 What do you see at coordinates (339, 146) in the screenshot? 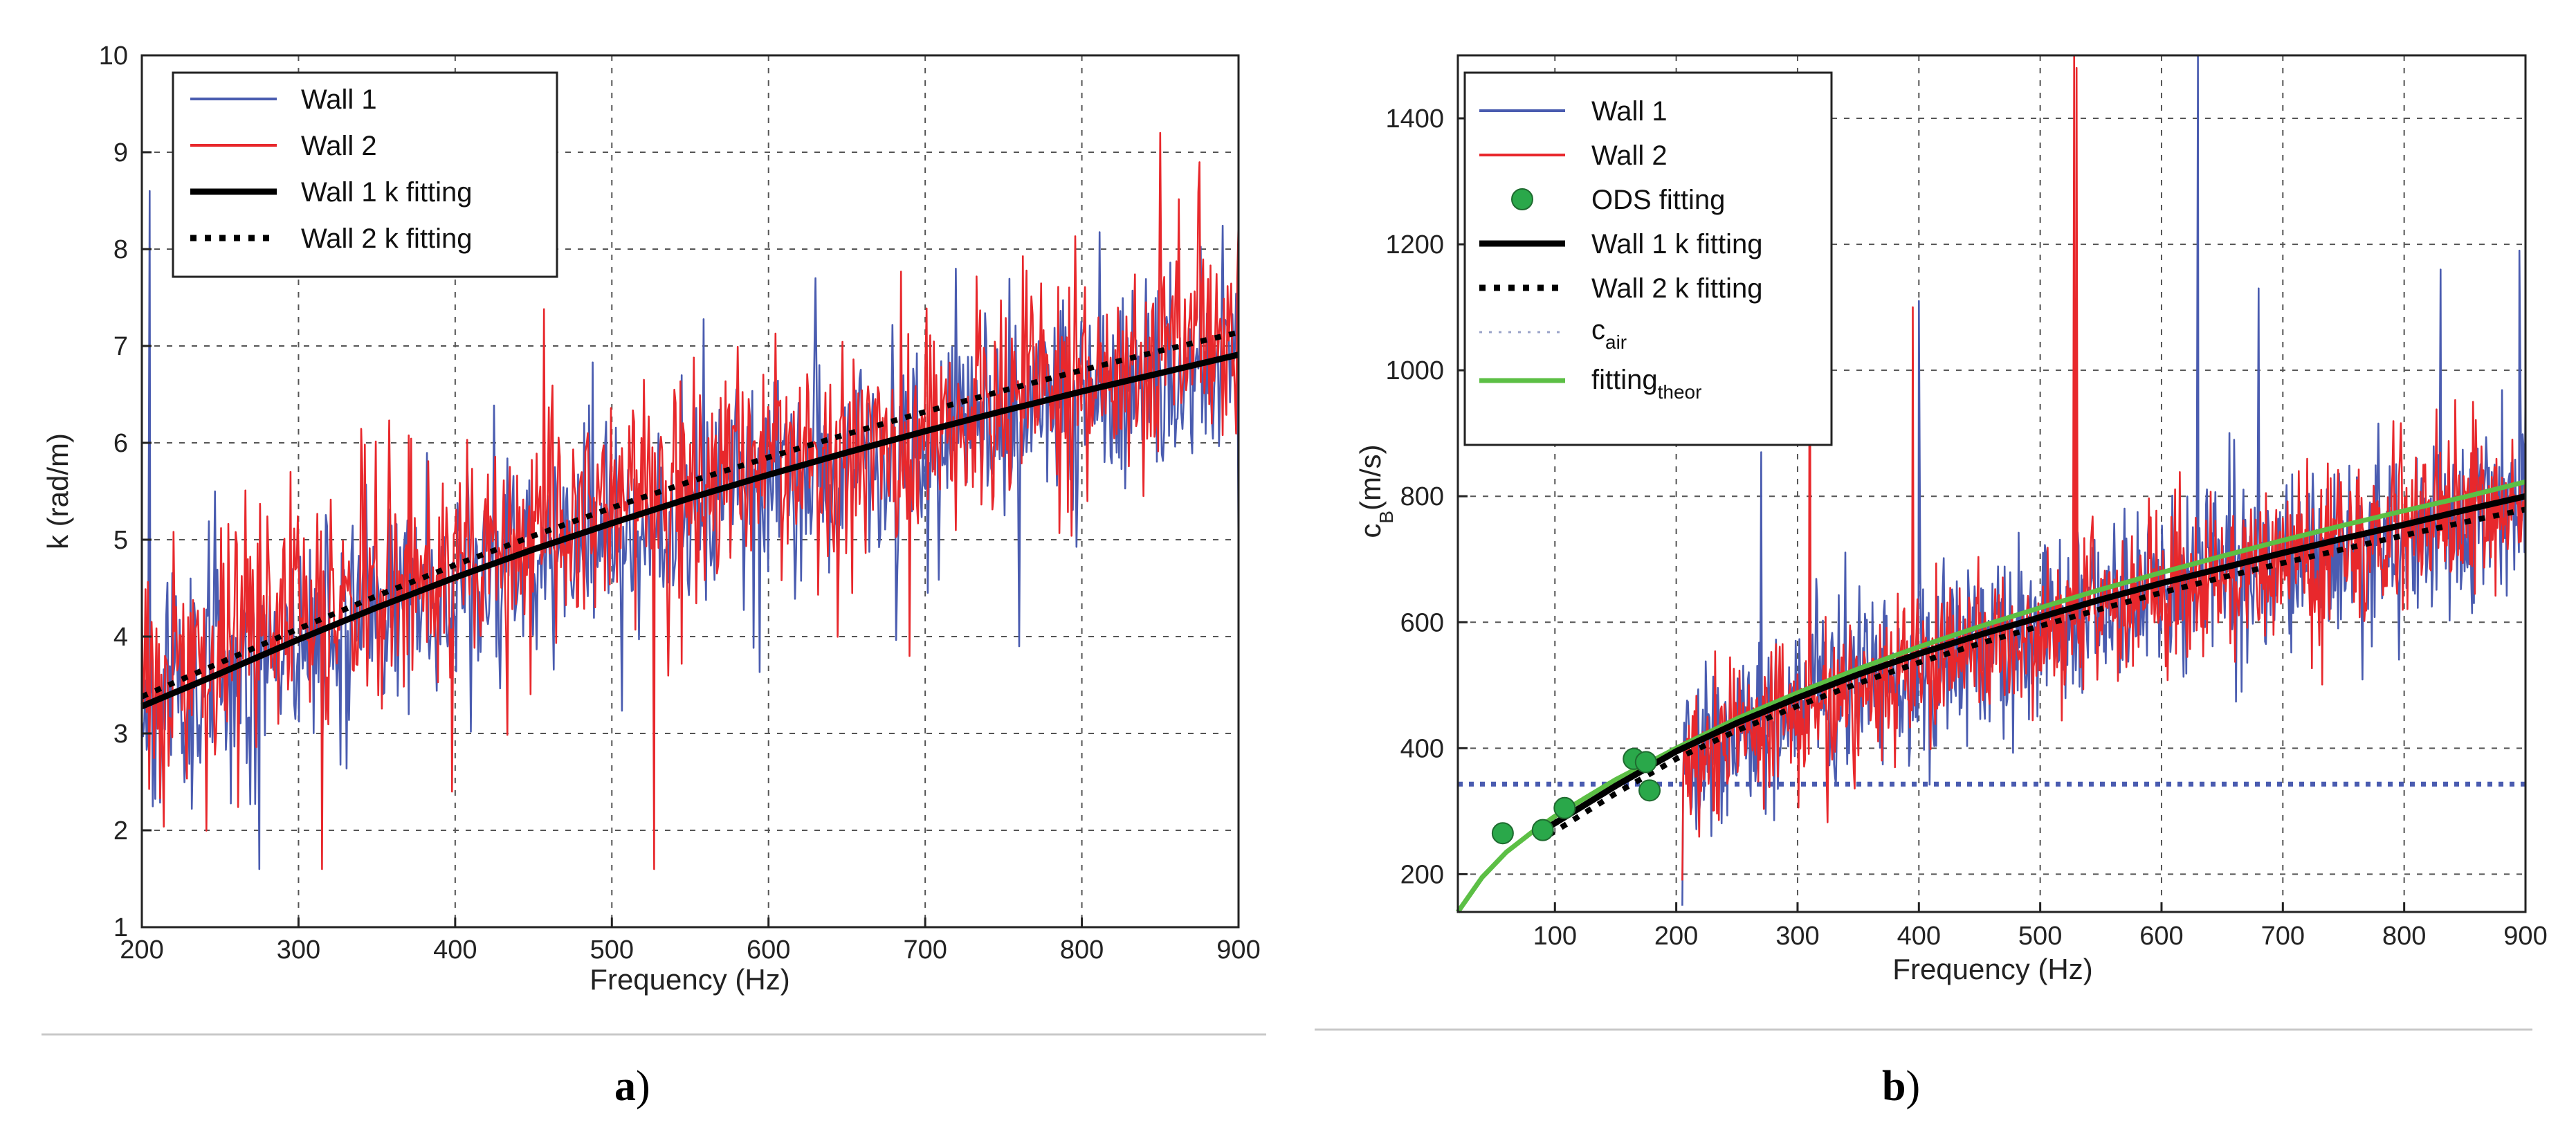
I see `legend-label-wall-2: Wall 2` at bounding box center [339, 146].